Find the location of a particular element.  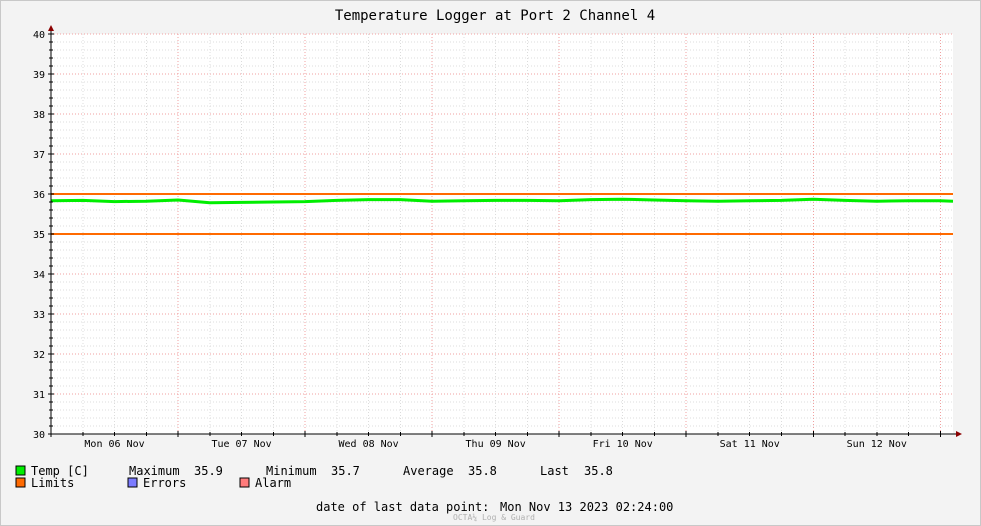

average-label: Average is located at coordinates (428, 471).